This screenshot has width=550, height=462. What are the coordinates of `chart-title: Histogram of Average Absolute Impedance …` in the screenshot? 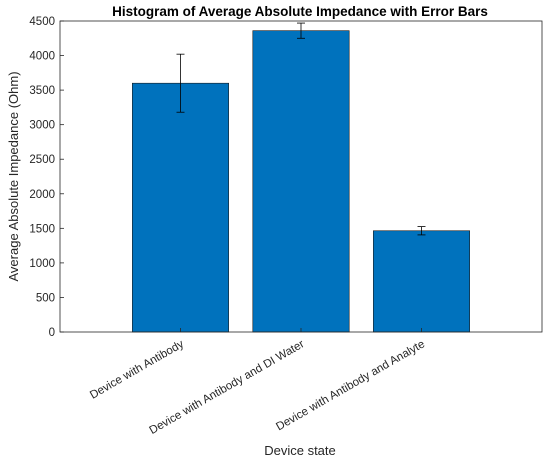 It's located at (300, 11).